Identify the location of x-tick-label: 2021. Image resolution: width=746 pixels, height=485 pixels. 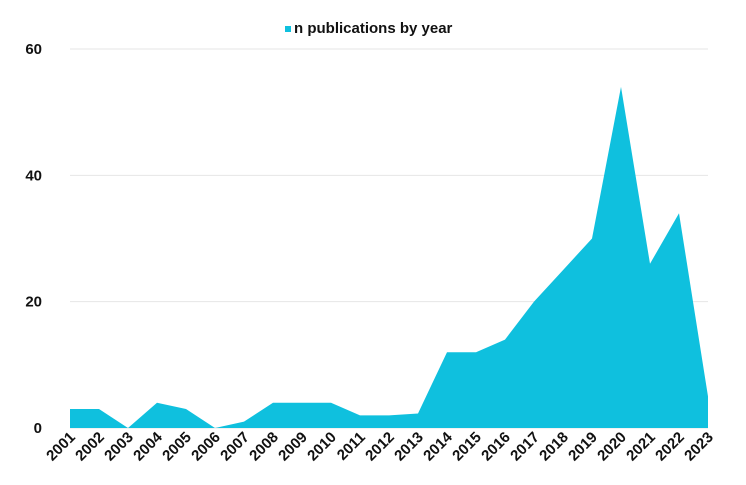
(641, 447).